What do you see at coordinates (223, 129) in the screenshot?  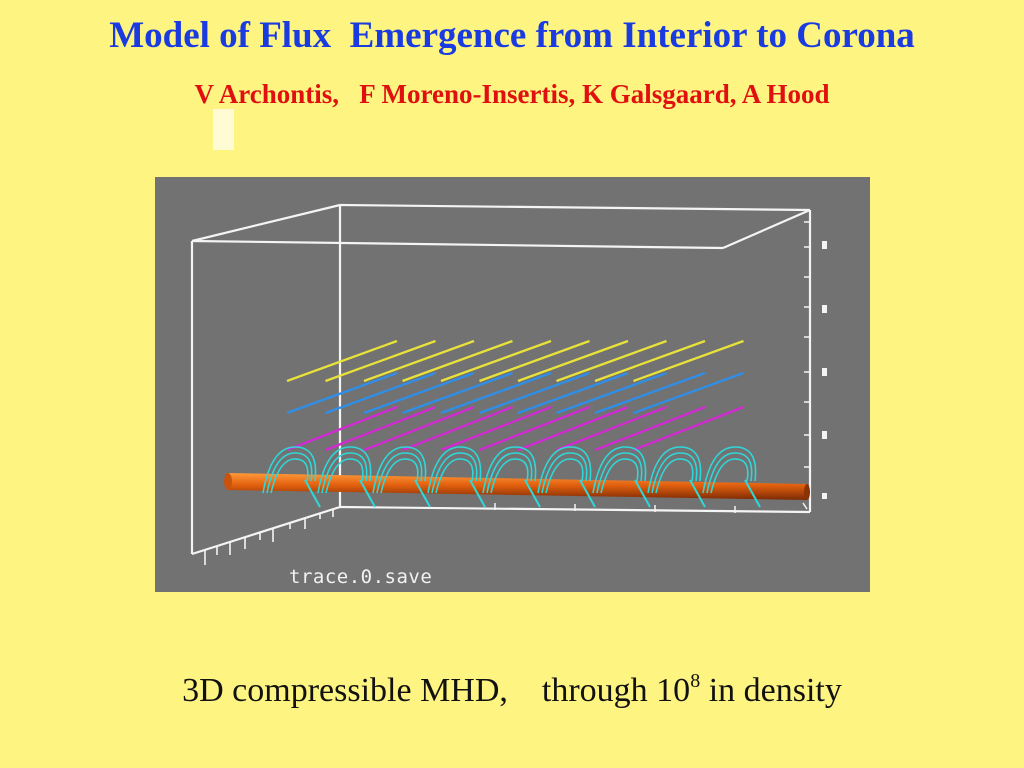 I see `decorative-bar` at bounding box center [223, 129].